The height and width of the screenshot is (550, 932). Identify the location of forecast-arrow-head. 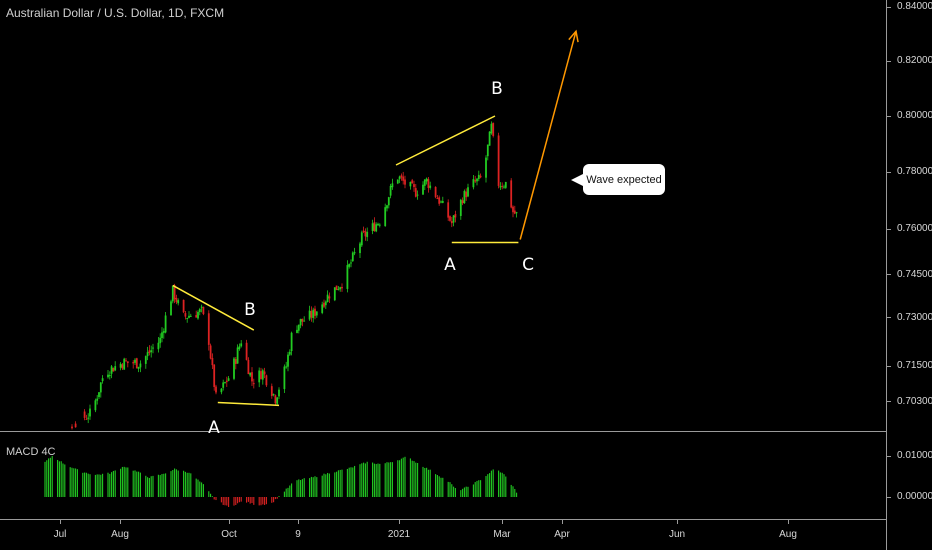
(573, 36).